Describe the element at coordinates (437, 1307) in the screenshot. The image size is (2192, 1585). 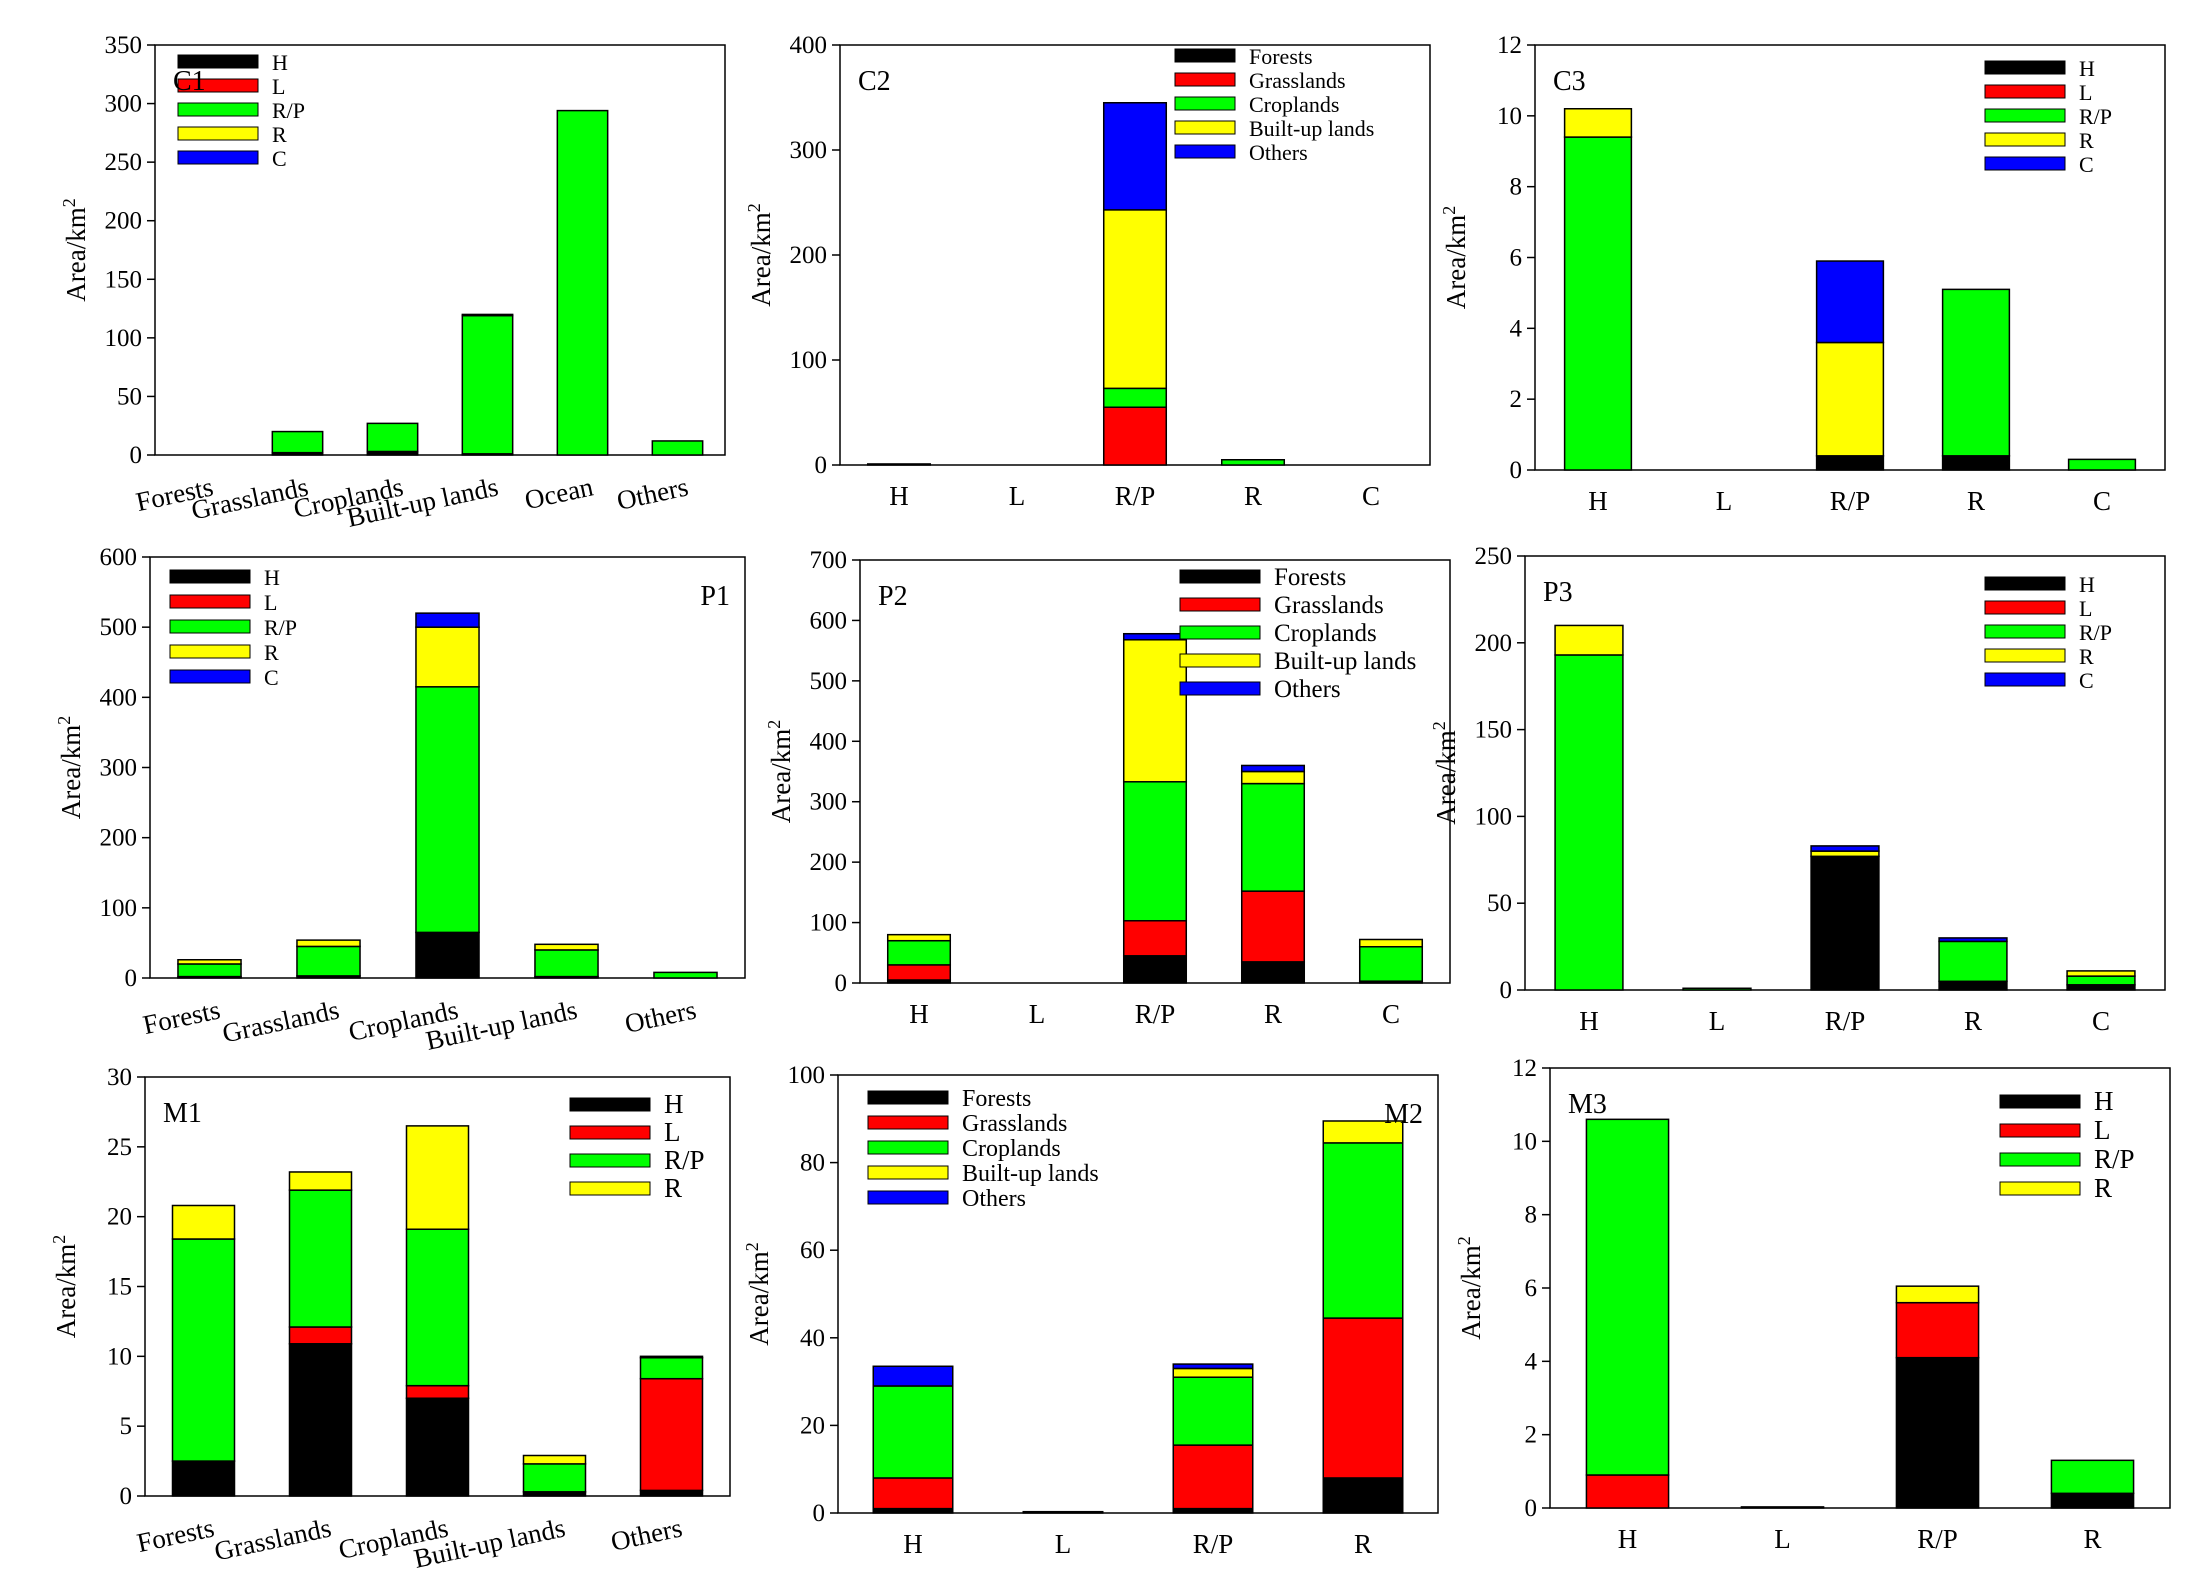
I see `bar-segment-croplands-r-p` at that location.